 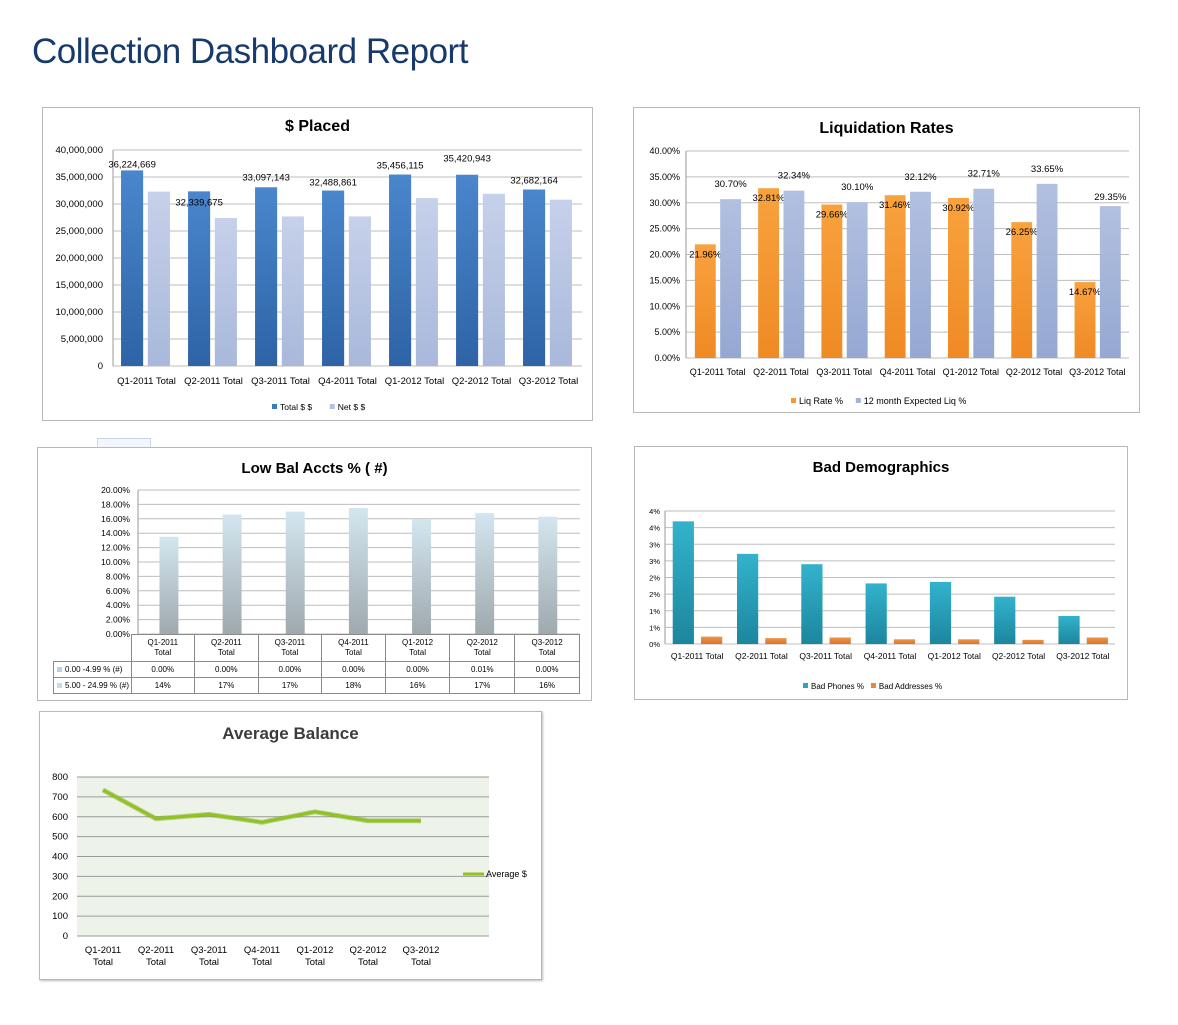 I want to click on chart-title: Bad Demographics, so click(x=881, y=467).